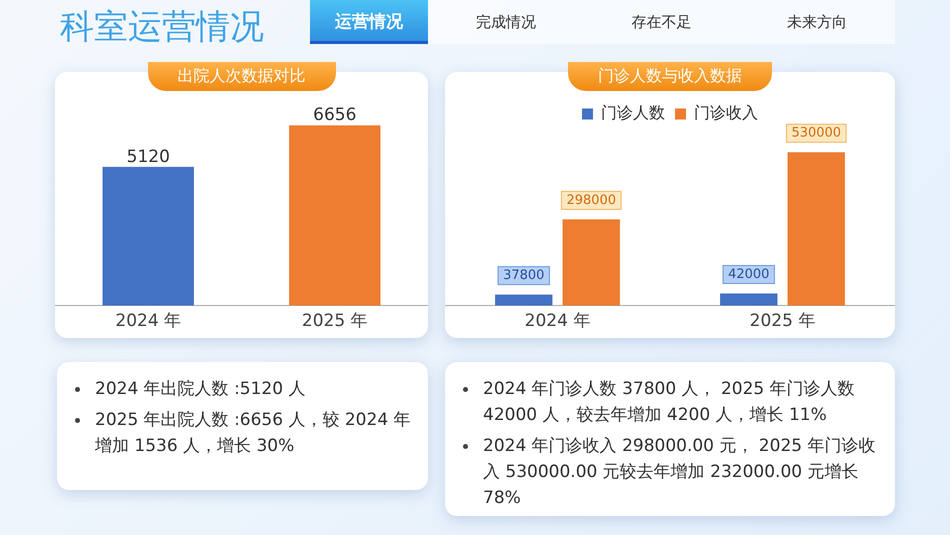  I want to click on chart-title: 门诊人数与收入数据, so click(670, 76).